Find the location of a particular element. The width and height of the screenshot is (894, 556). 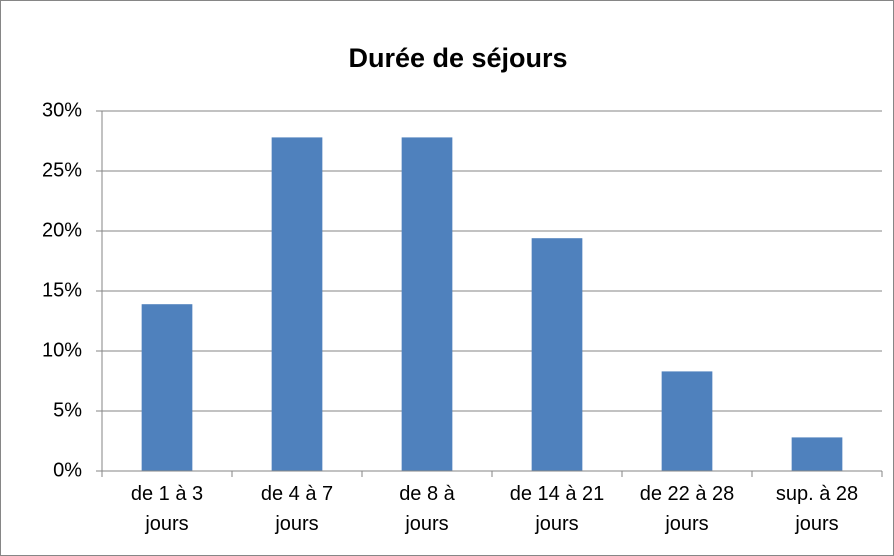

x-tick-label: sup. à 28 jours is located at coordinates (817, 509).